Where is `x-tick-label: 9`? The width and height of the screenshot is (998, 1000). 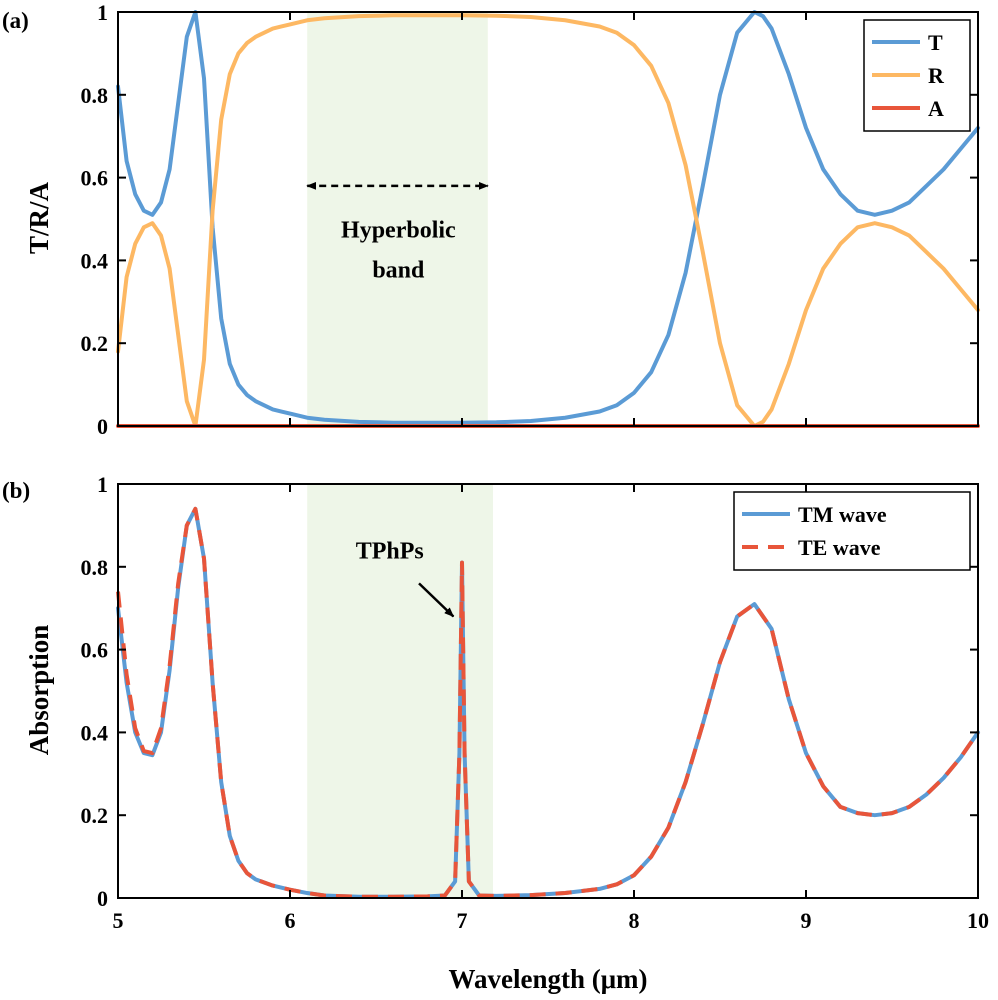 x-tick-label: 9 is located at coordinates (806, 920).